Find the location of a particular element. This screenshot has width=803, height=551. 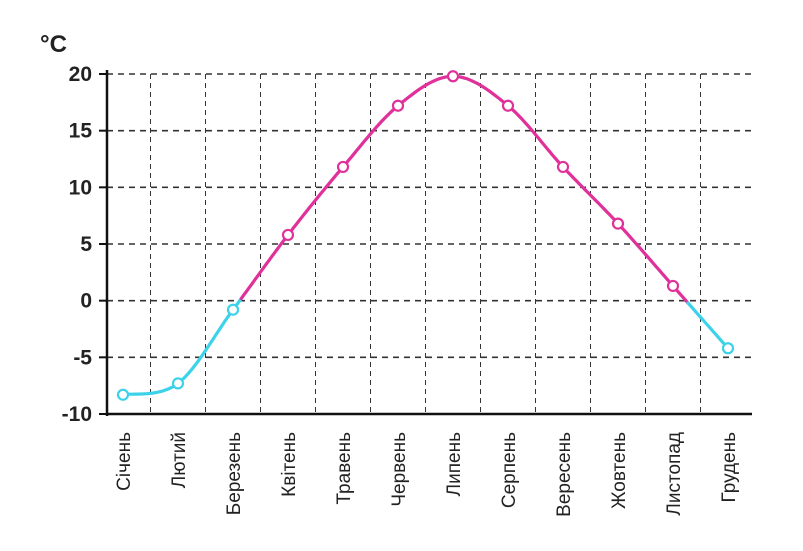

y-tick-label: 5 is located at coordinates (86, 244).